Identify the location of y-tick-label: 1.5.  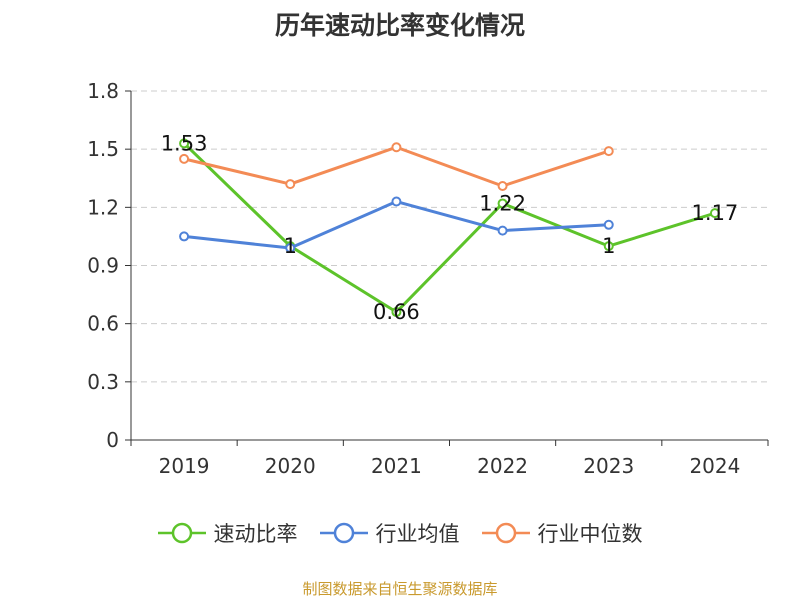
(103, 149).